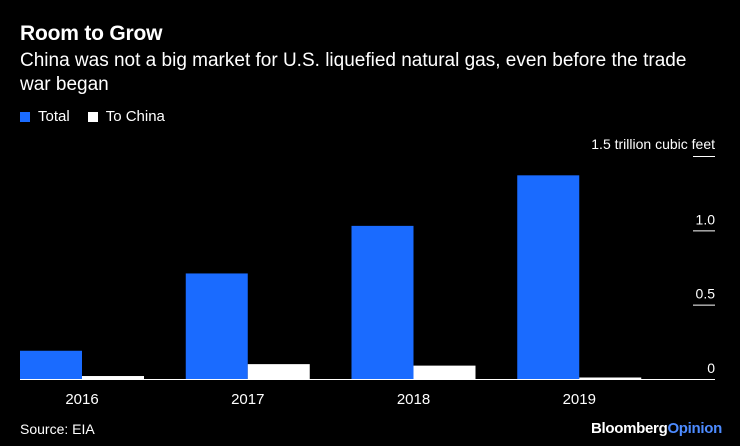  What do you see at coordinates (135, 116) in the screenshot?
I see `legend-label-china: To China` at bounding box center [135, 116].